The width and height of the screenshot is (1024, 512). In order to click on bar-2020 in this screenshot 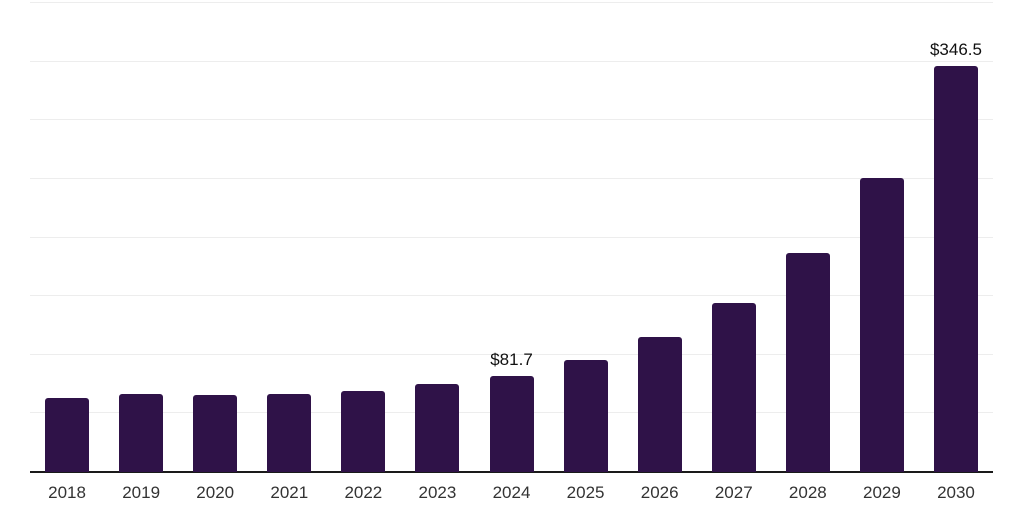, I will do `click(215, 433)`.